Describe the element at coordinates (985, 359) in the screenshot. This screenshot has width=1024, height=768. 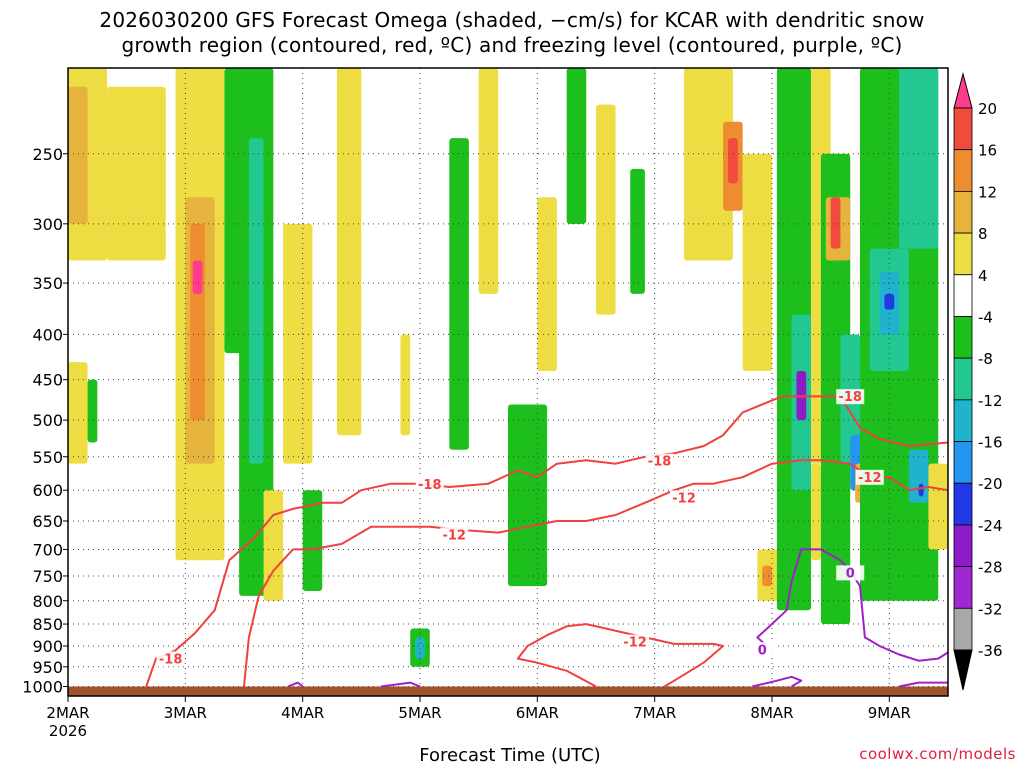
I see `colorbar-label: -8` at that location.